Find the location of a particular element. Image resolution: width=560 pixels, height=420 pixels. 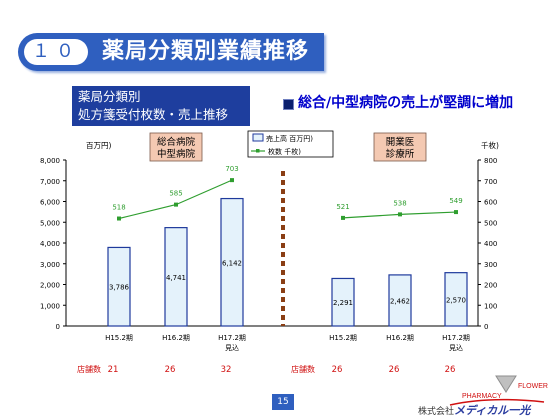

line-point-label: 518 is located at coordinates (118, 208).